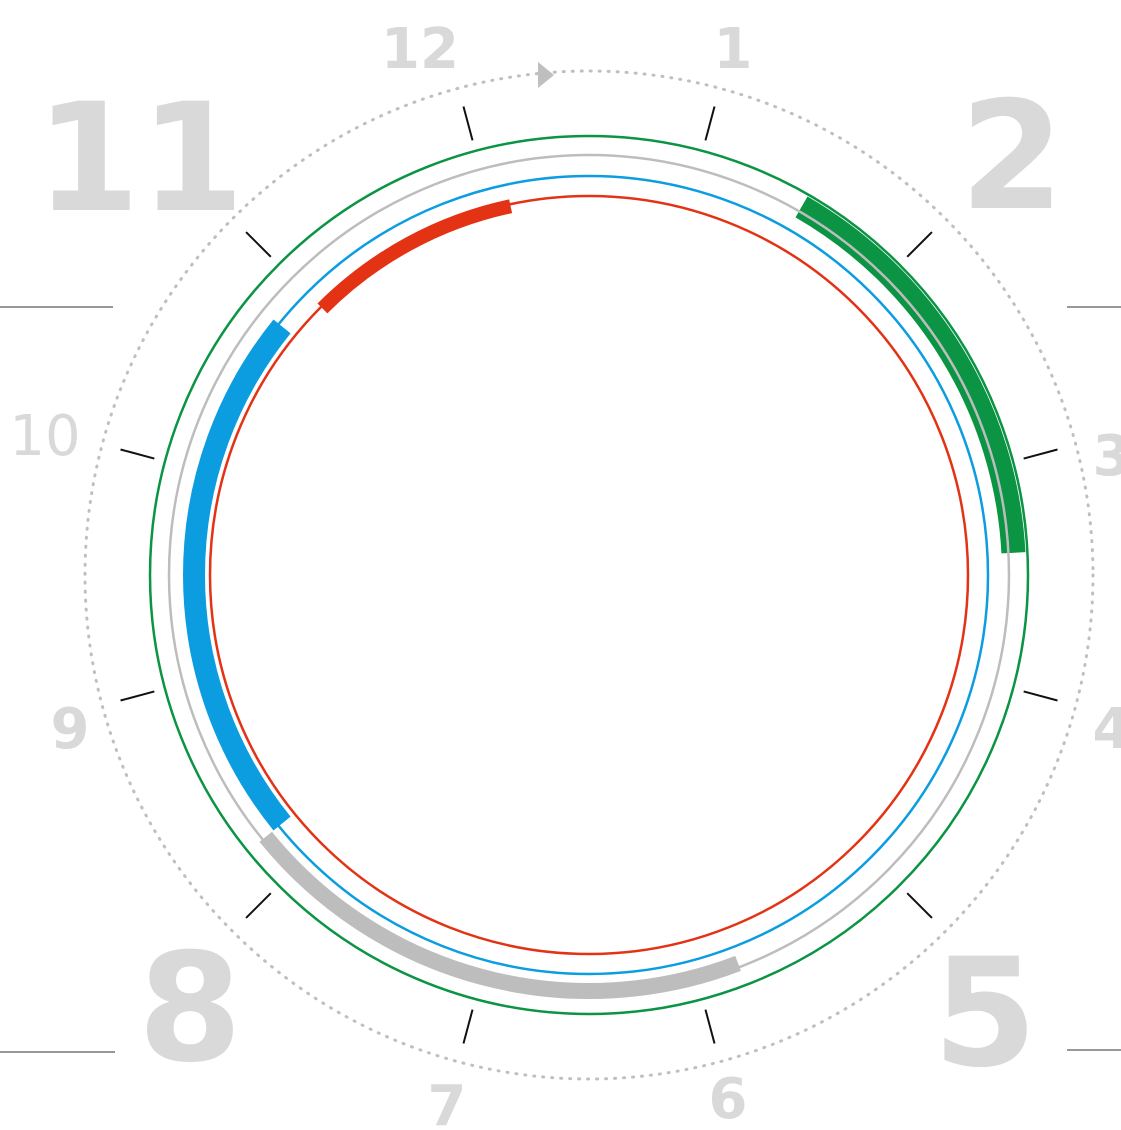  What do you see at coordinates (70, 729) in the screenshot?
I see `hour-number-9: 9` at bounding box center [70, 729].